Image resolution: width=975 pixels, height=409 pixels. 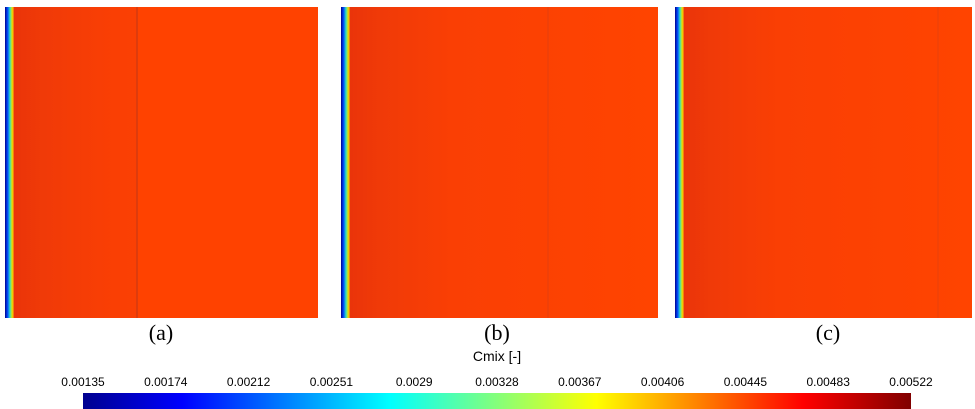 I want to click on colorbar-tick-label: 0.00406, so click(x=663, y=382).